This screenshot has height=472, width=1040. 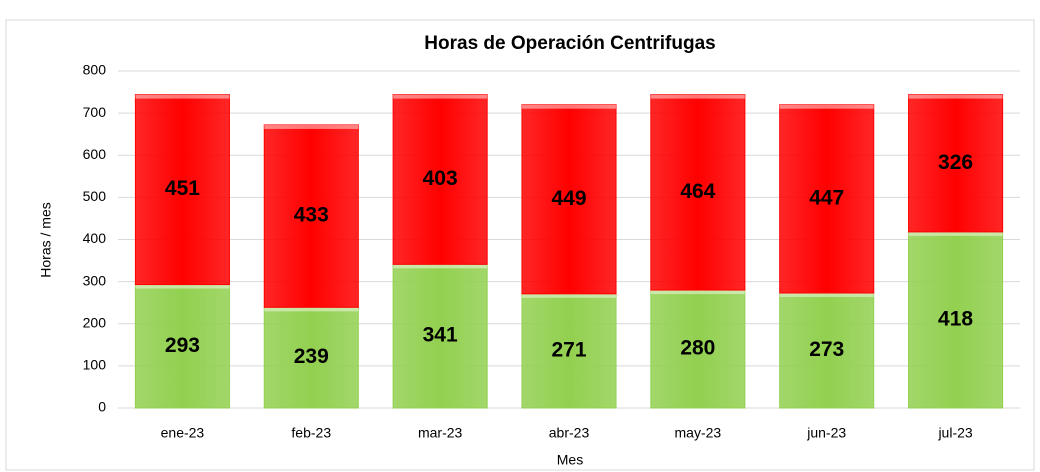 What do you see at coordinates (95, 322) in the screenshot?
I see `y-tick-label: 200` at bounding box center [95, 322].